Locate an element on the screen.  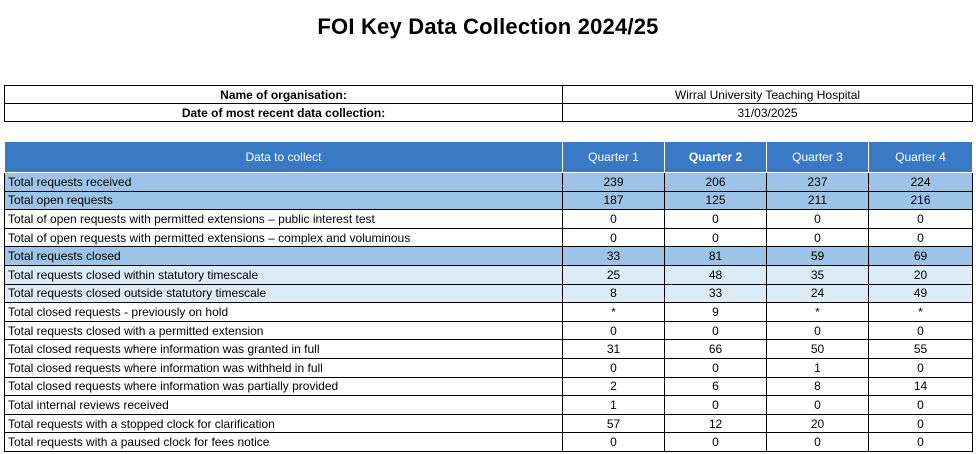
quarter-2-value: 206 is located at coordinates (715, 182).